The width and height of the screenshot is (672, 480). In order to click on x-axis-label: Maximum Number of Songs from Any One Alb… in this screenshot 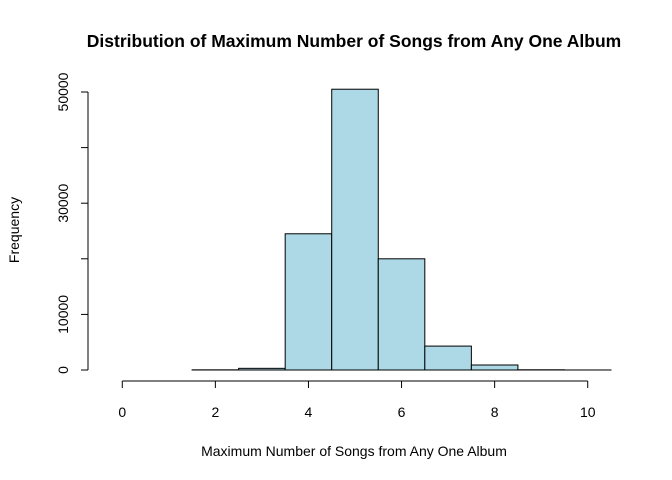, I will do `click(354, 451)`.